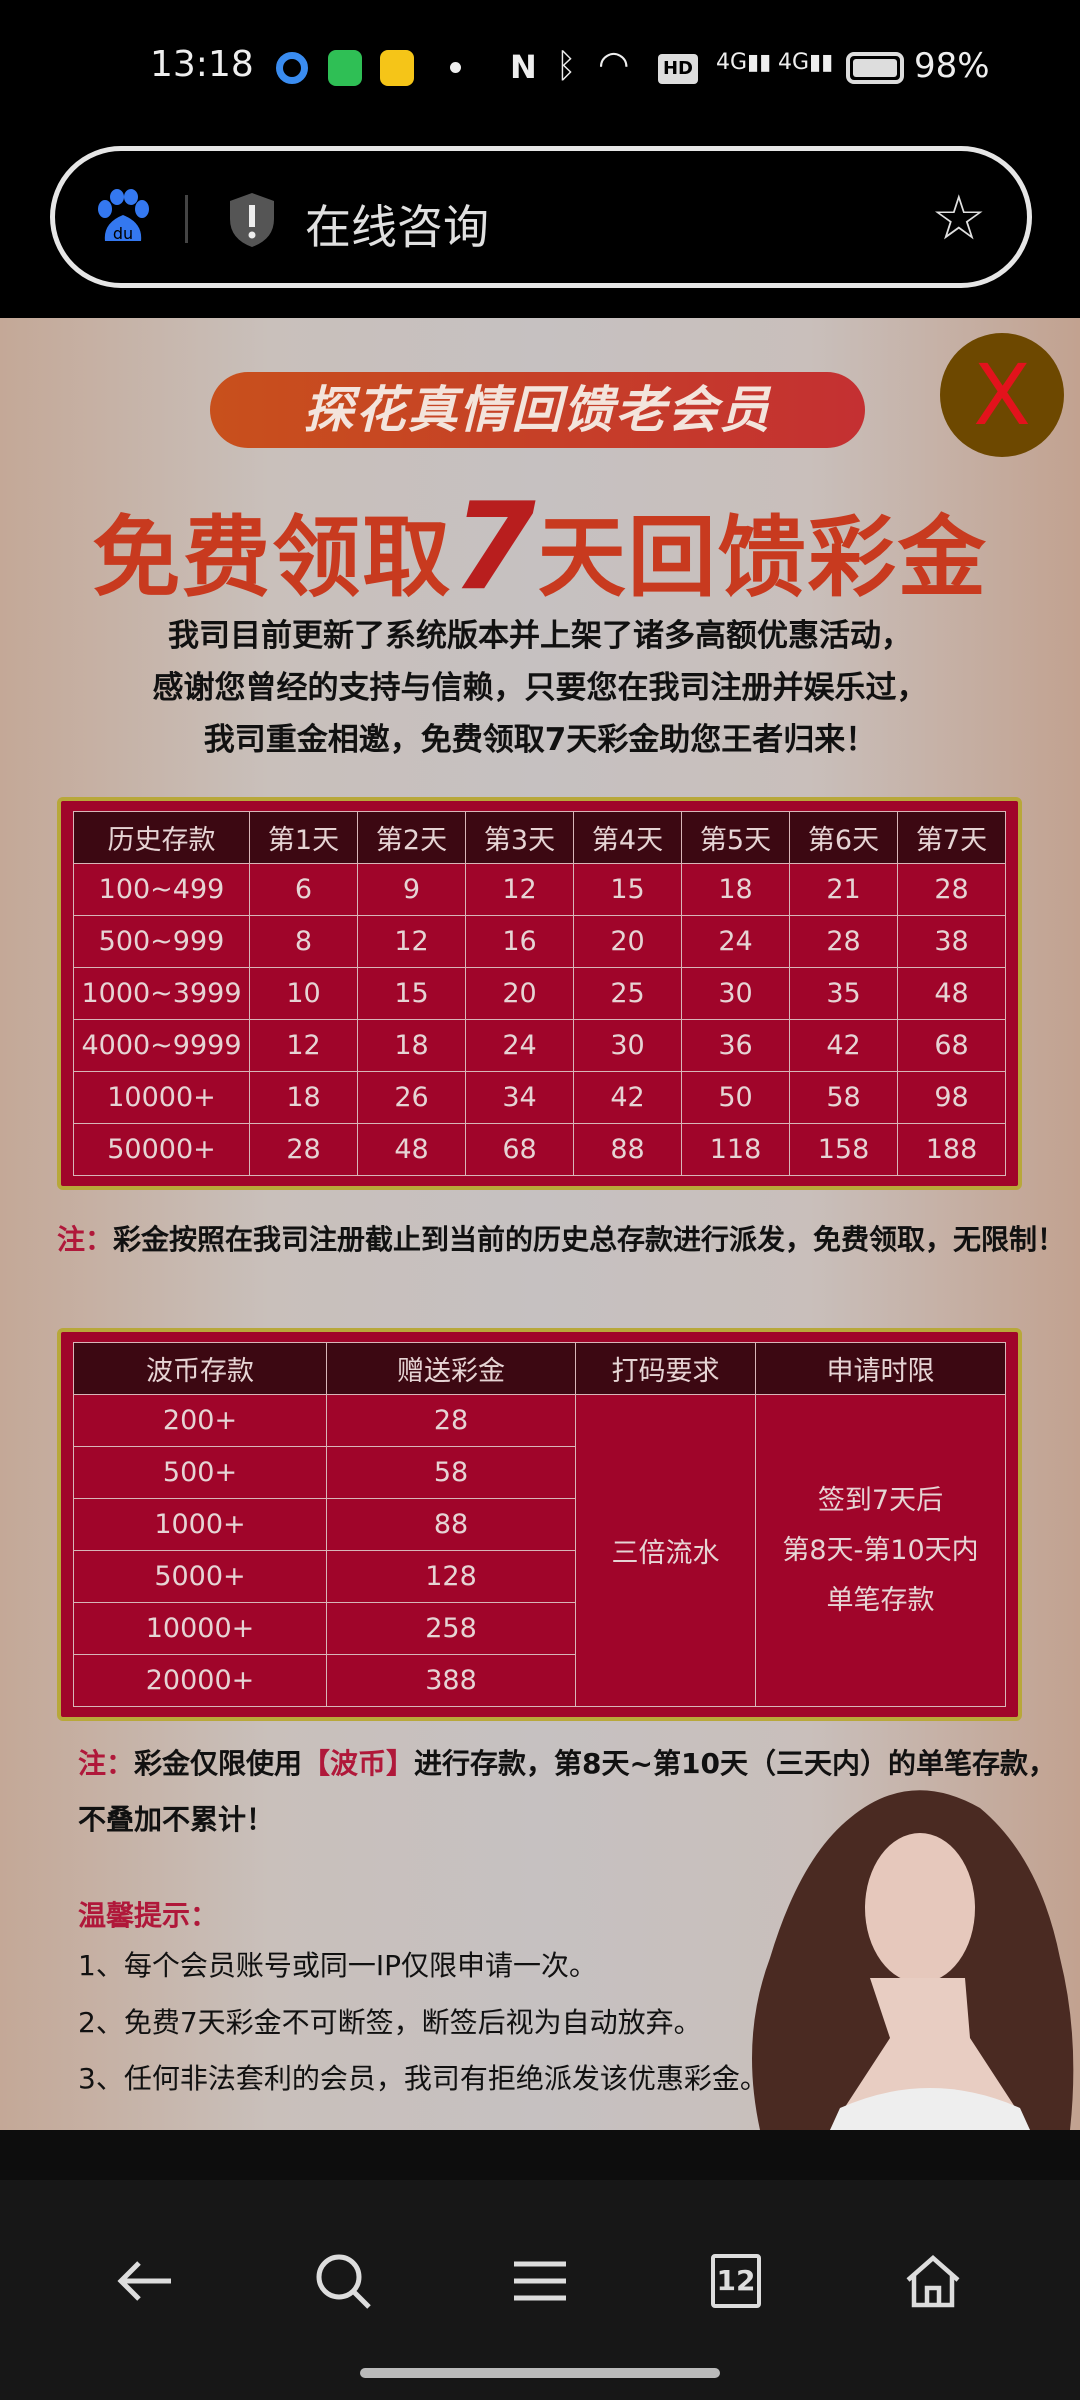 This screenshot has width=1080, height=2400. Describe the element at coordinates (200, 1420) in the screenshot. I see `table-cell: 200+` at that location.